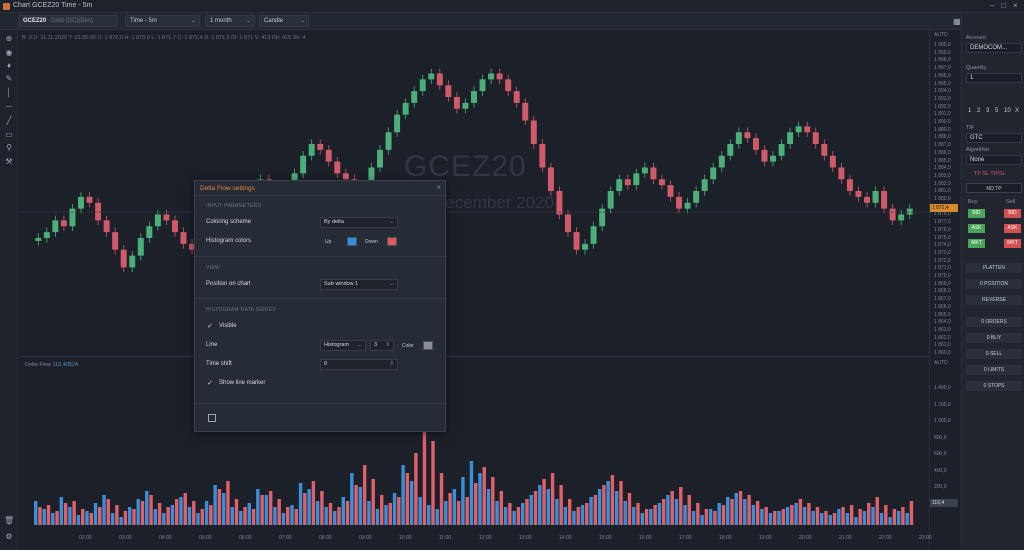 The width and height of the screenshot is (1024, 550). What do you see at coordinates (994, 138) in the screenshot?
I see `tif-select: GTC` at bounding box center [994, 138].